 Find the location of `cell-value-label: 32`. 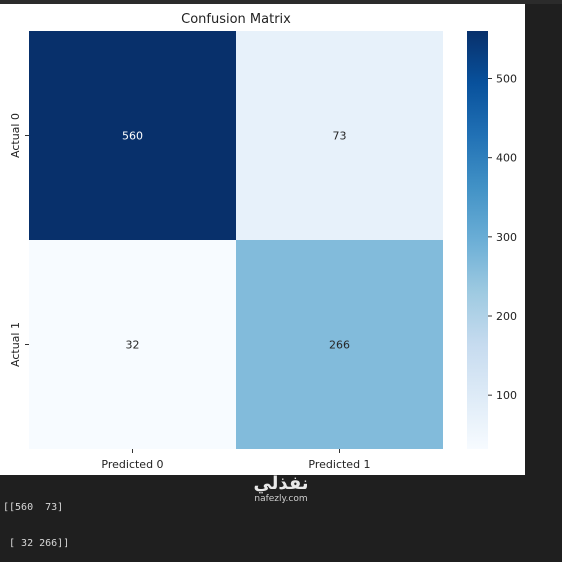

cell-value-label: 32 is located at coordinates (133, 345).